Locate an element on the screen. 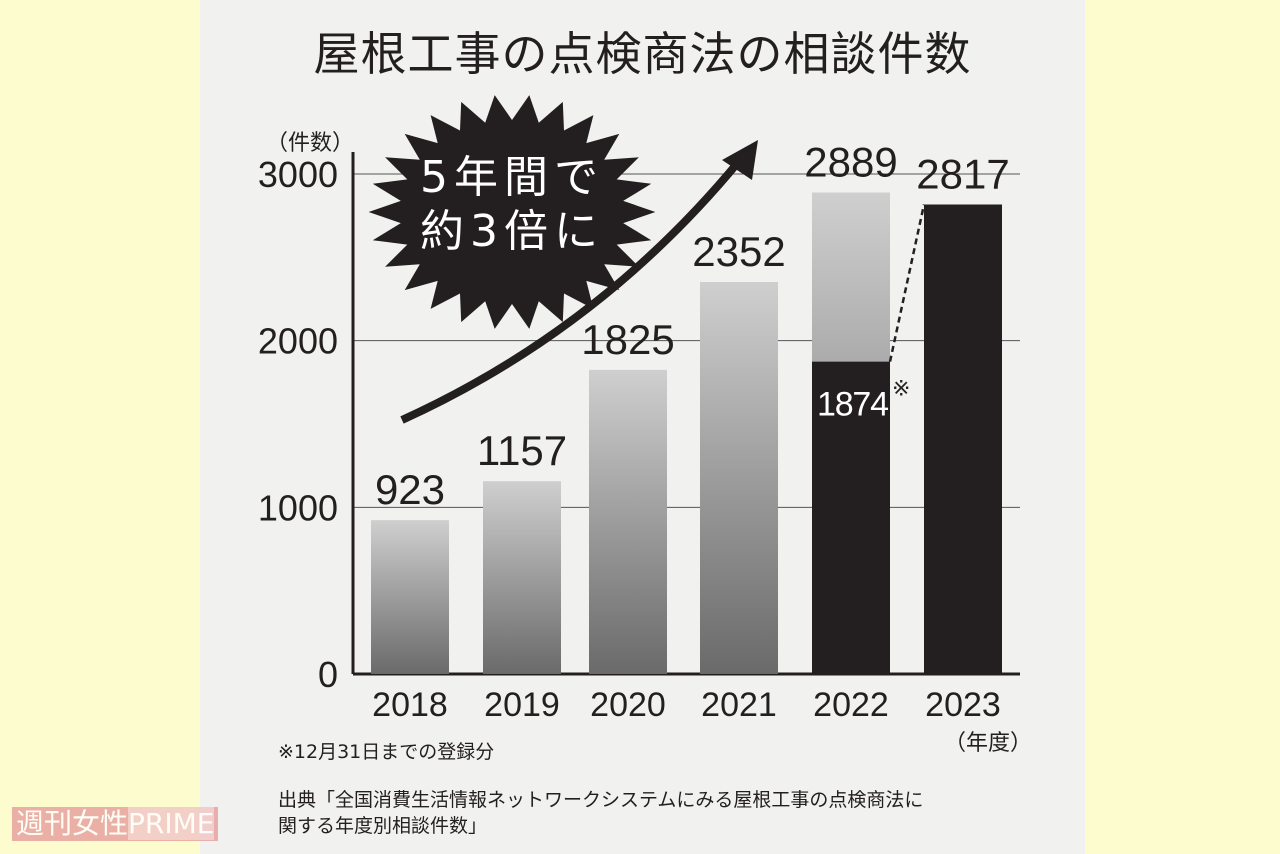 The width and height of the screenshot is (1280, 854). value-label-2021: 2352 is located at coordinates (738, 251).